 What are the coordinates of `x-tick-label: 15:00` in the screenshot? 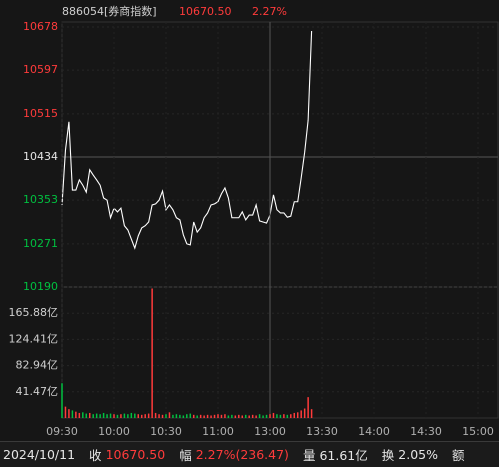 It's located at (478, 431).